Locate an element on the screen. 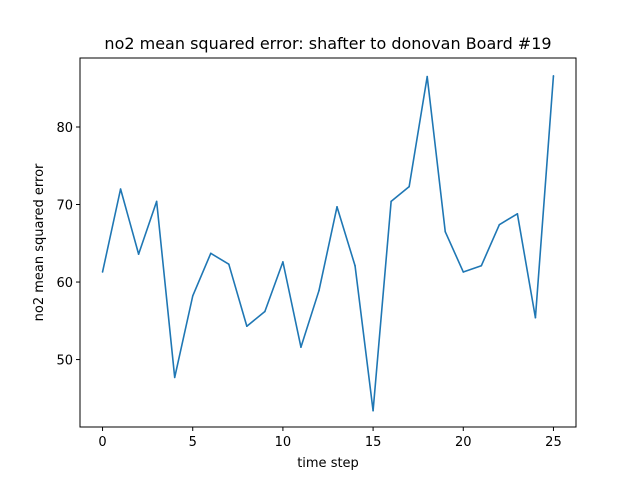 The height and width of the screenshot is (480, 640). x-tick-label: 20 is located at coordinates (463, 442).